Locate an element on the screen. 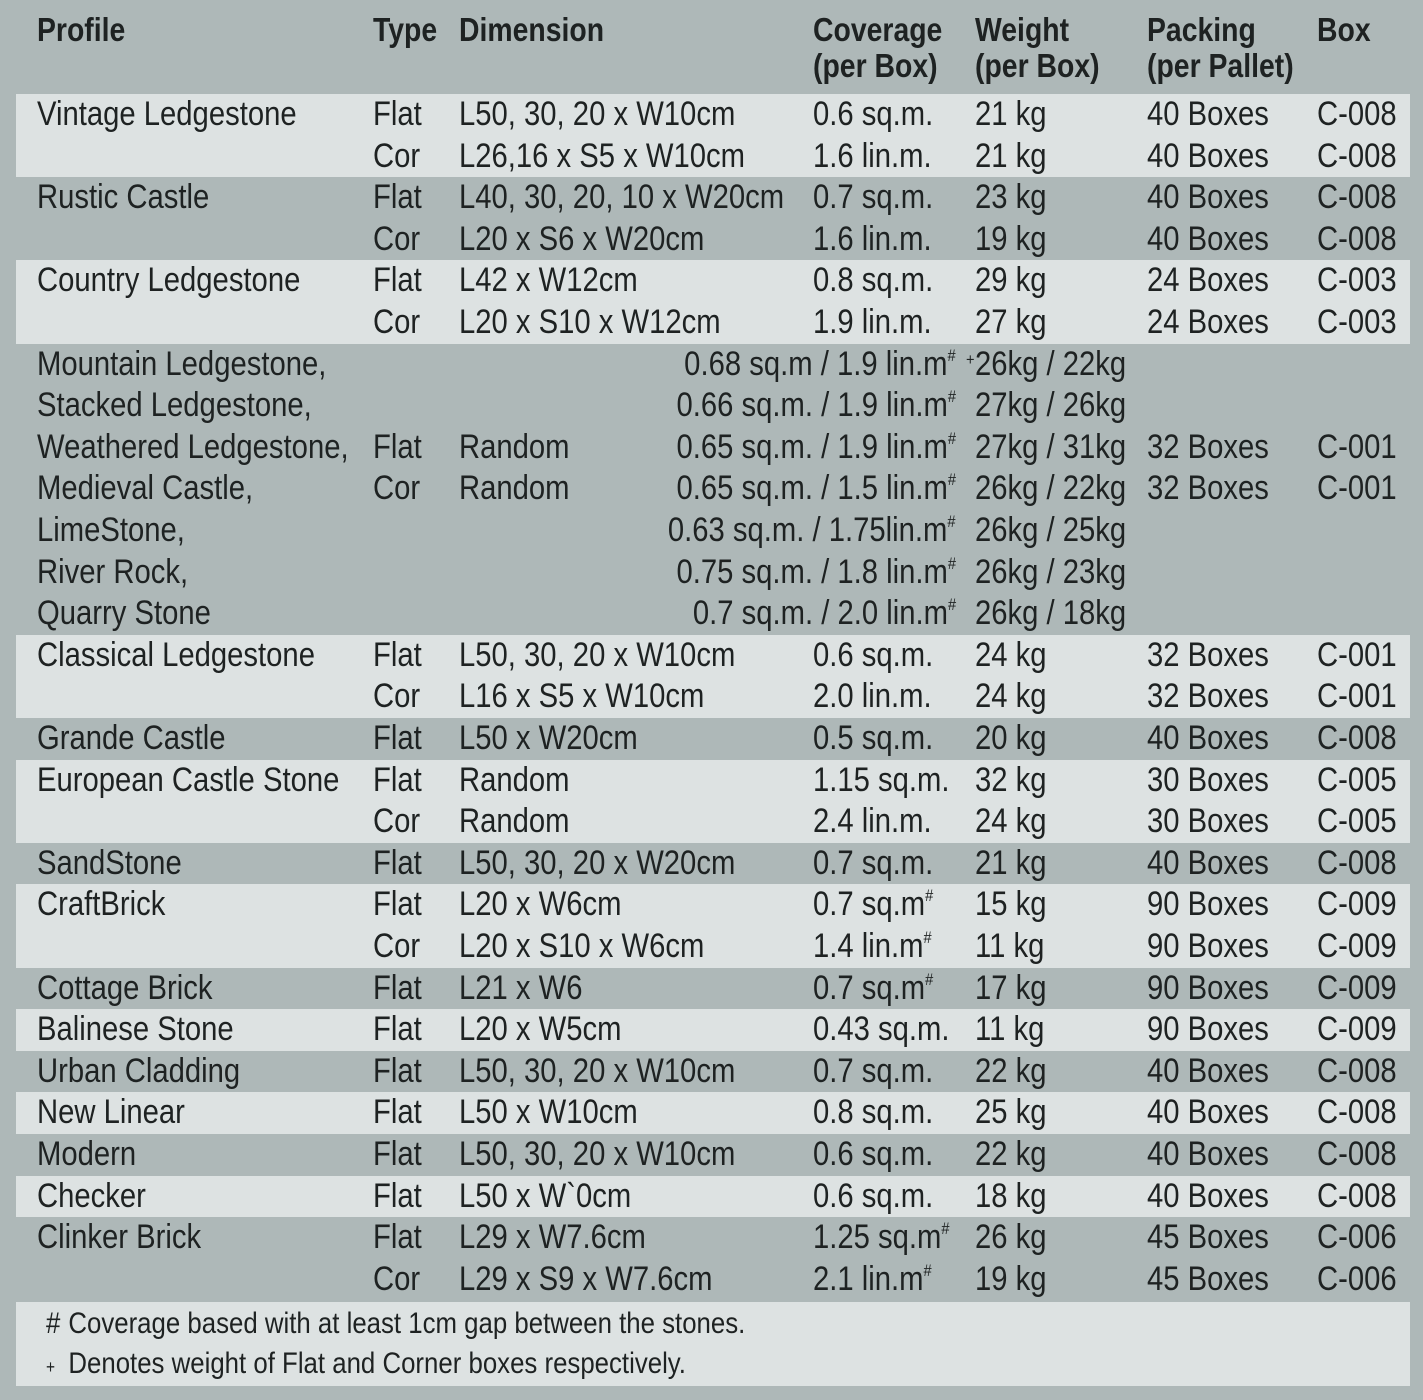 This screenshot has width=1423, height=1400. coverage-value: 0.7 sq.m. / 2.0 lin.m is located at coordinates (820, 613).